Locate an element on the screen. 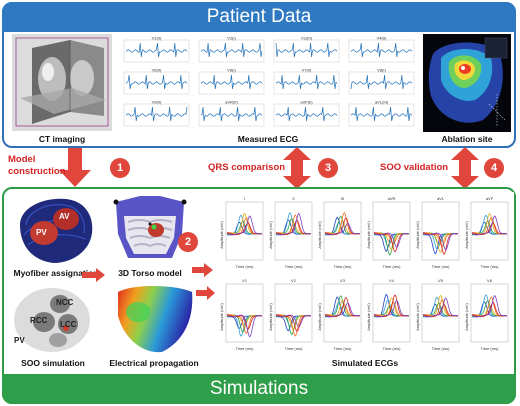 This screenshot has width=520, height=406. simulated-lead-panel: V4 Time (ms) Amplitude (mV) is located at coordinates (388, 314).